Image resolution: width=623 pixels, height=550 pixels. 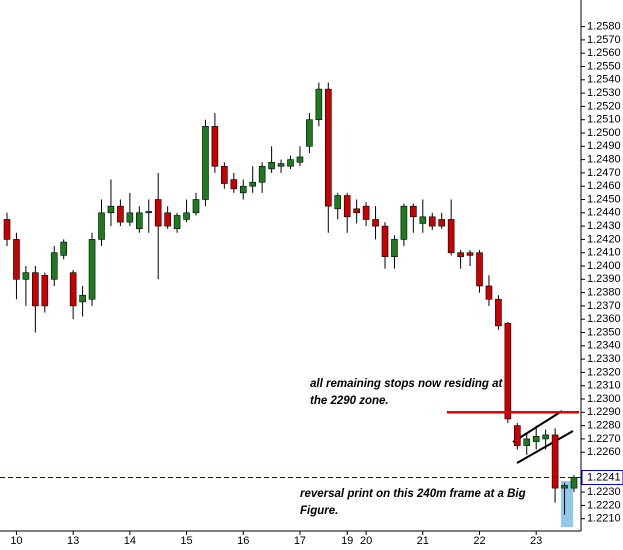 I want to click on annotation: all remaining stops now residing at, so click(x=407, y=384).